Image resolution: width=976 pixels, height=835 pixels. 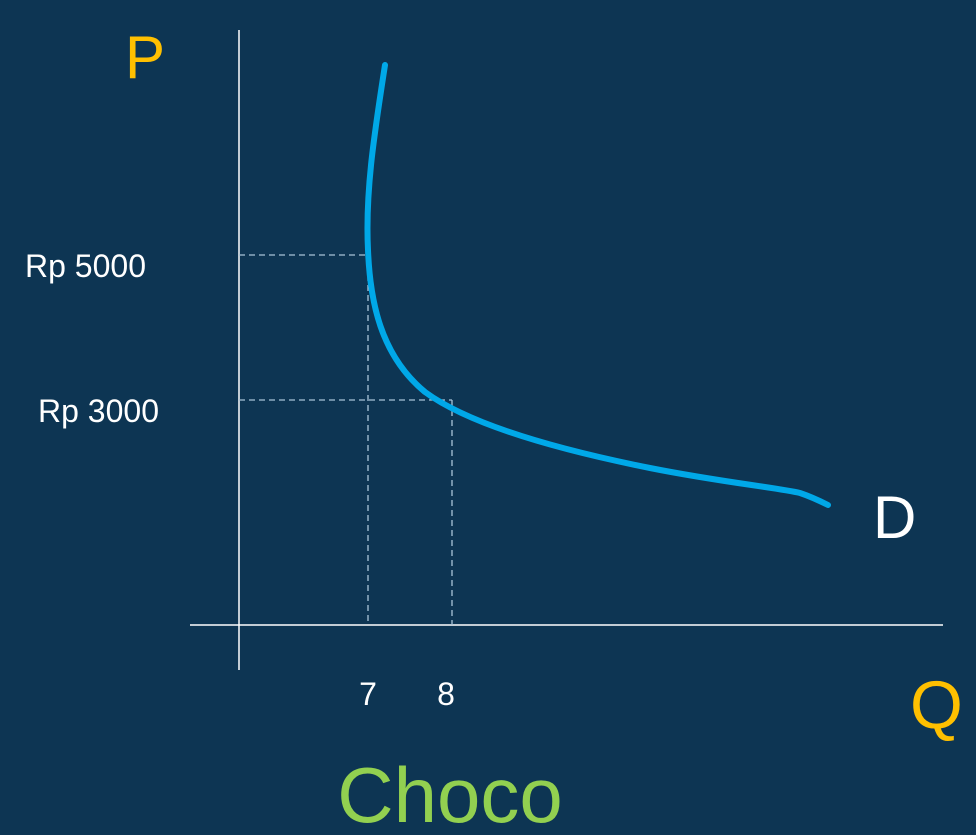 I want to click on y-axis-label: P, so click(x=145, y=57).